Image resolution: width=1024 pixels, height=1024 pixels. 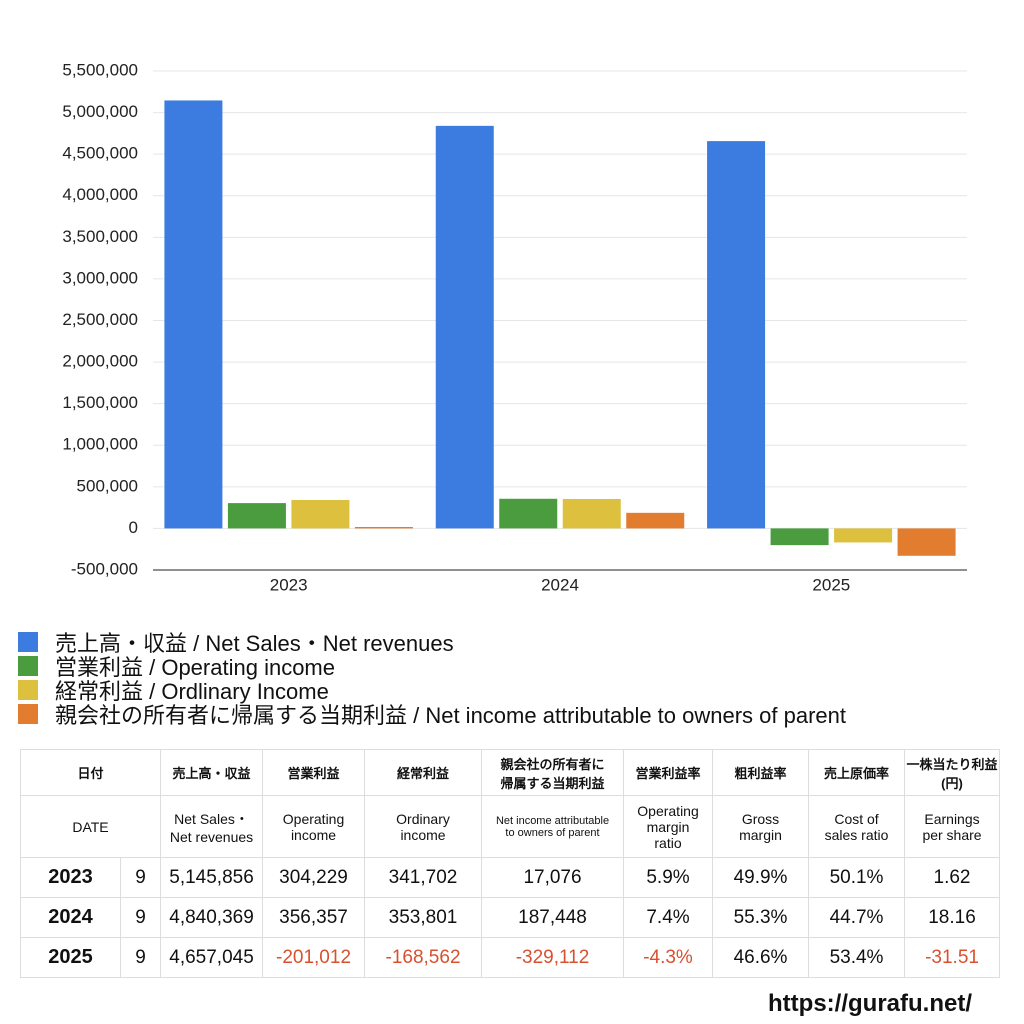 I want to click on data-cell: -31.51, so click(x=952, y=957).